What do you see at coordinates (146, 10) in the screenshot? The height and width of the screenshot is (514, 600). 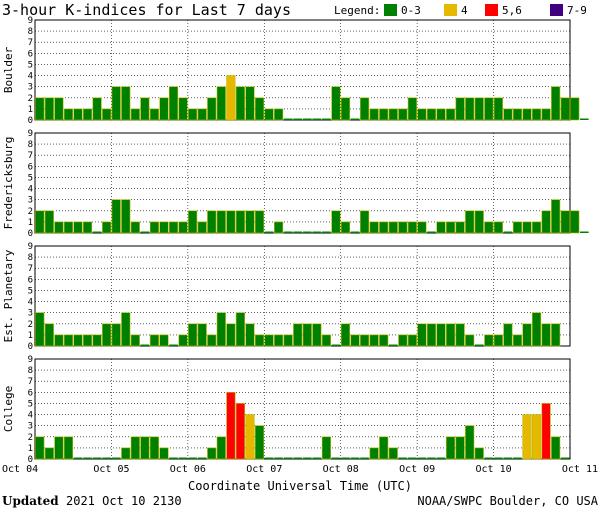 I see `chart-title: 3-hour K-indices for Last 7 days` at bounding box center [146, 10].